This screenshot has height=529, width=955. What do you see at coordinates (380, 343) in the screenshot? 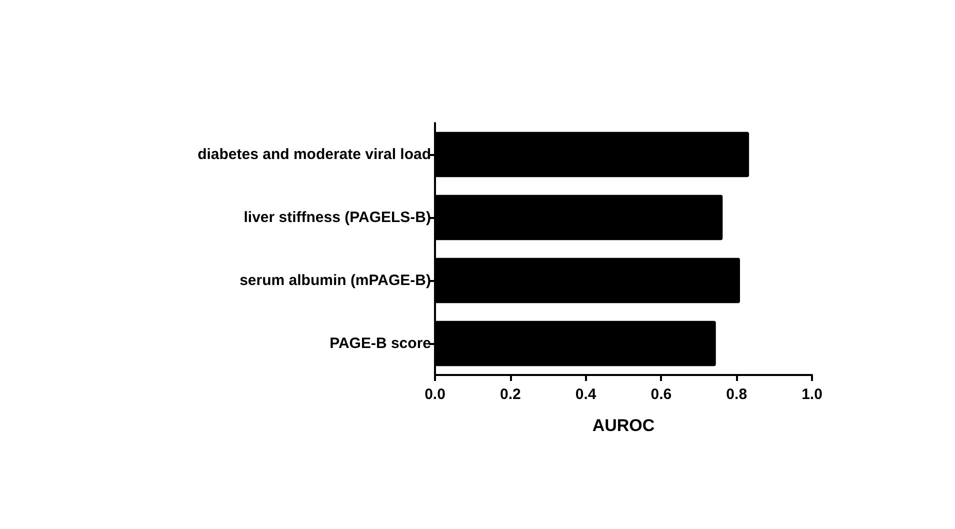
I see `y-tick-label: PAGE-B score` at bounding box center [380, 343].